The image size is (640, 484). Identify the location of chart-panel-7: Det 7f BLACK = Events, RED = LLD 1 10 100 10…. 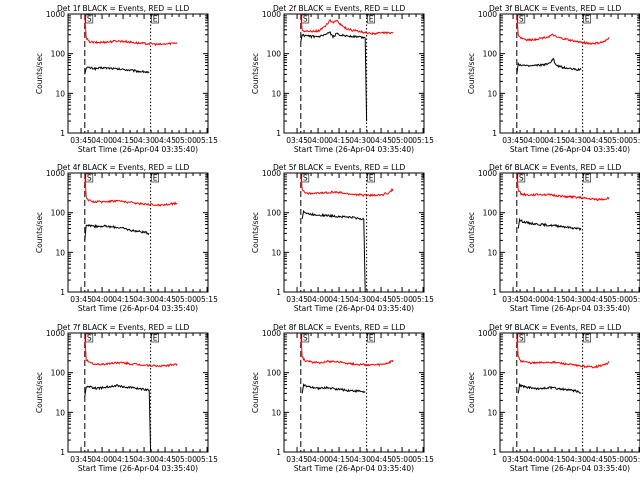
(126, 398).